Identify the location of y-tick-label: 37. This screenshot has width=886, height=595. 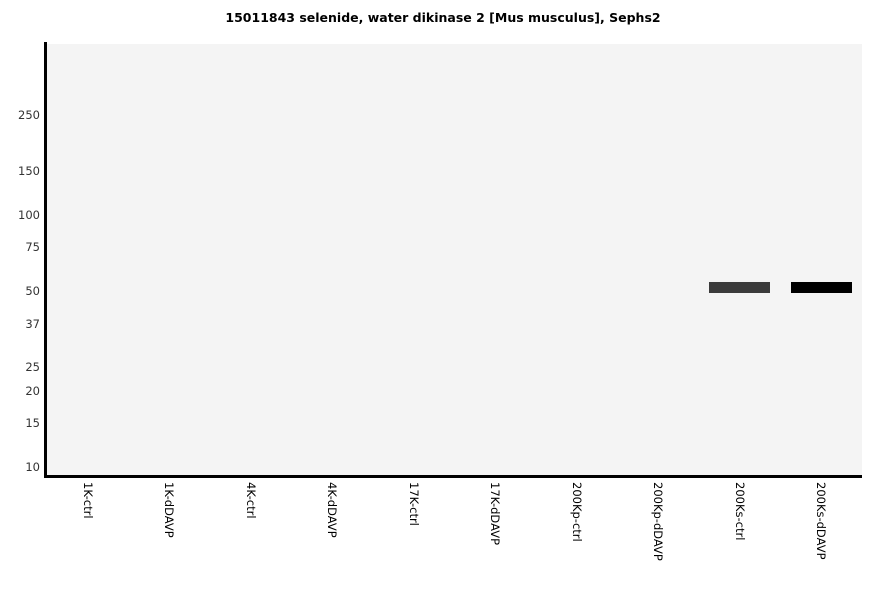
(32, 323).